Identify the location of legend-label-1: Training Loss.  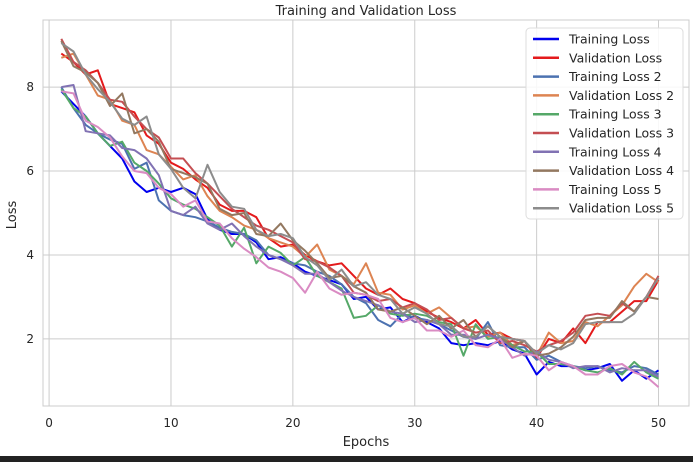
(609, 39).